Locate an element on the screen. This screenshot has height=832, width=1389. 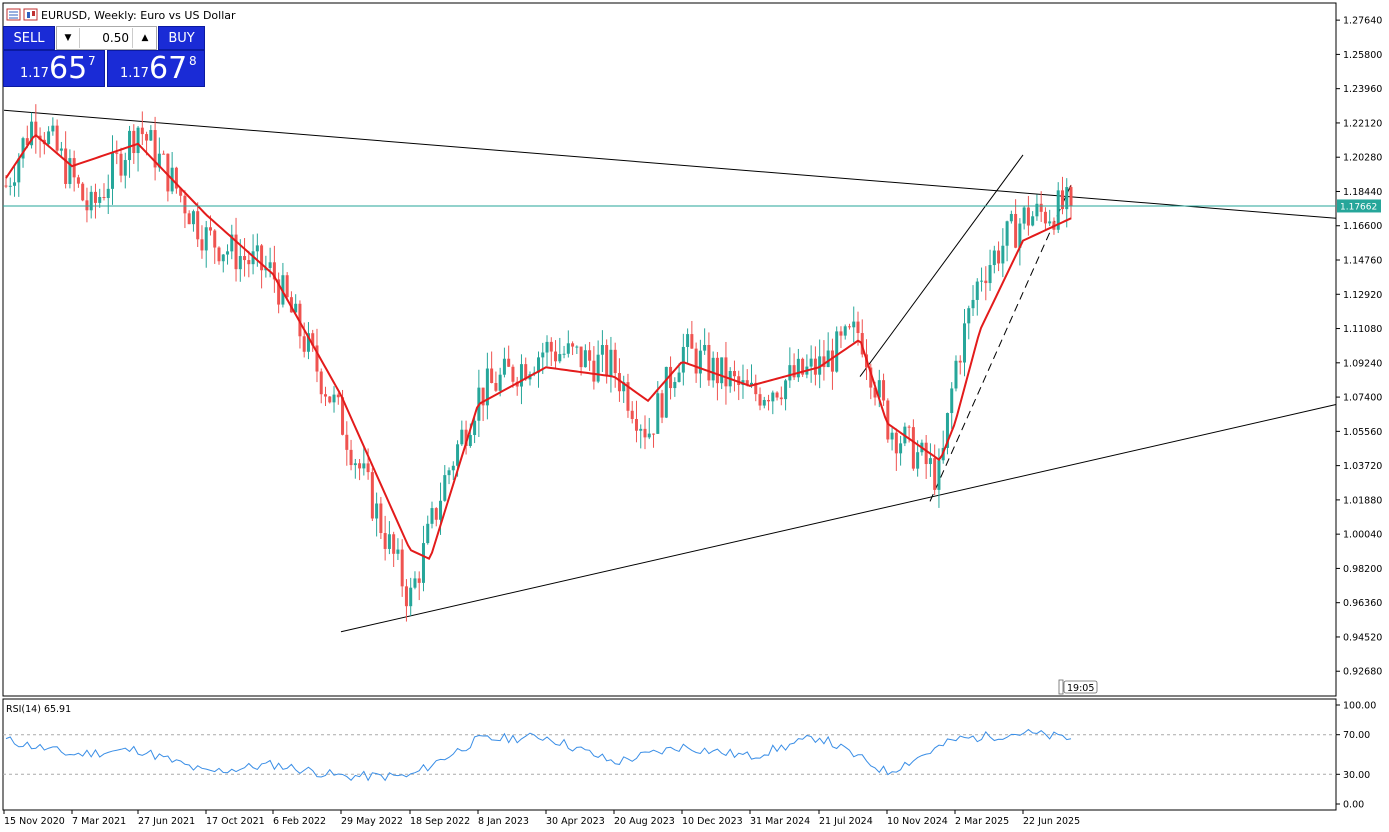
x-axis-tick-label: 7 Mar 2021 is located at coordinates (99, 821).